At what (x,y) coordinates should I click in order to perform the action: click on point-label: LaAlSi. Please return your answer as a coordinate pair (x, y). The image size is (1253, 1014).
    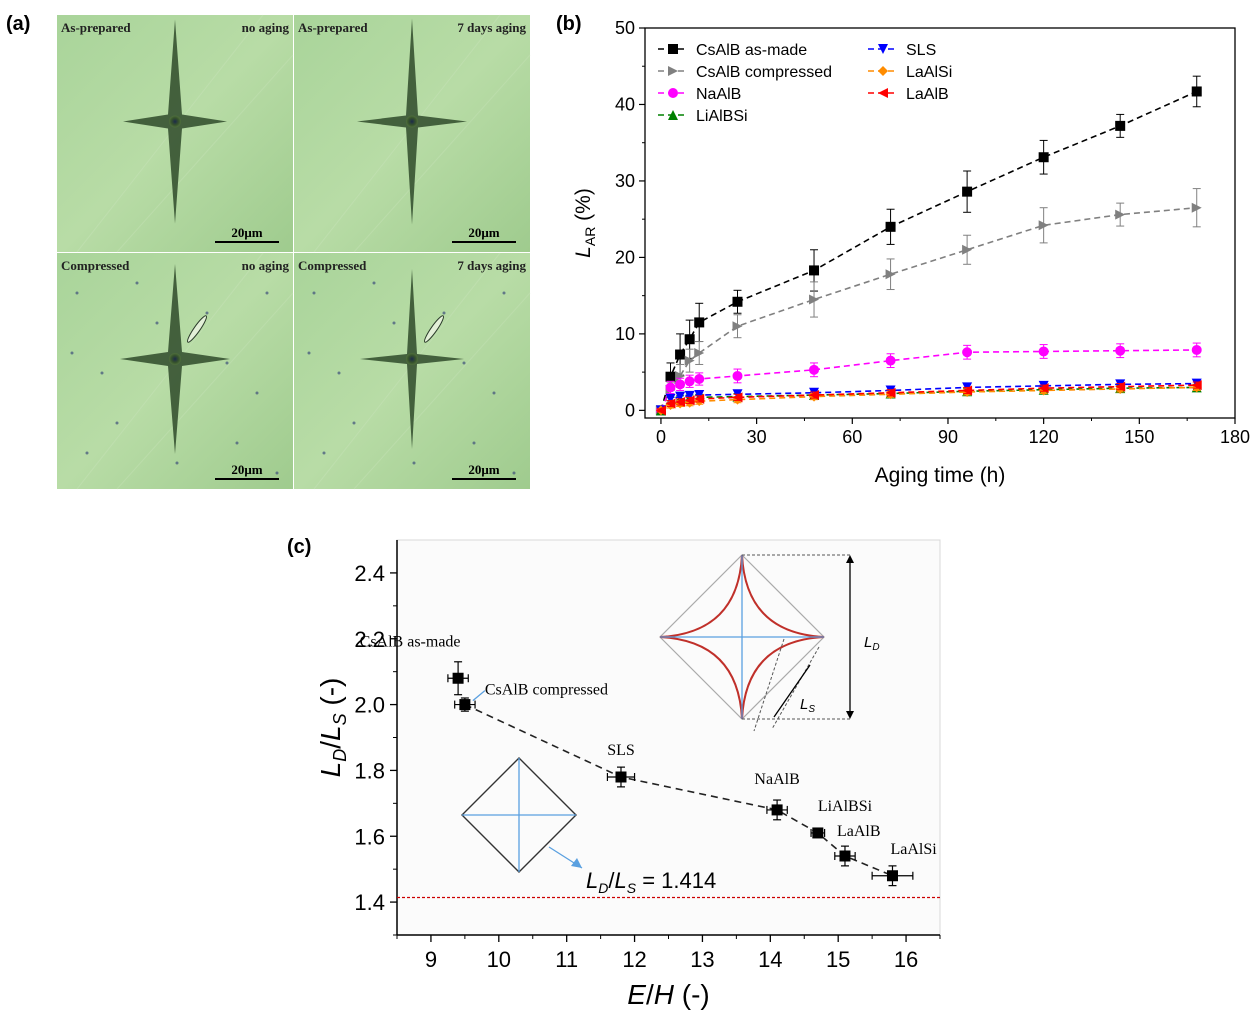
    Looking at the image, I should click on (913, 849).